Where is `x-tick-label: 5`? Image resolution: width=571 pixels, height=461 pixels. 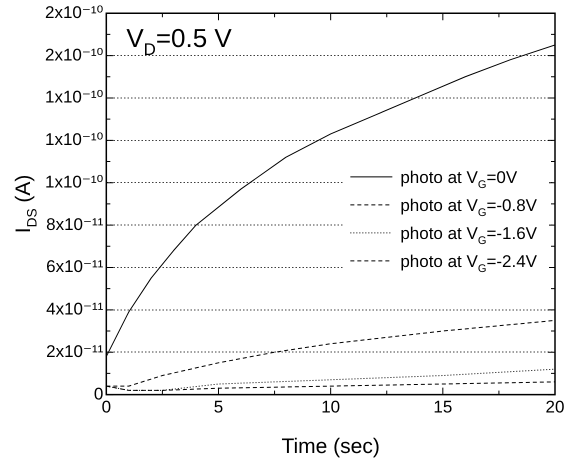
x-tick-label: 5 is located at coordinates (219, 406).